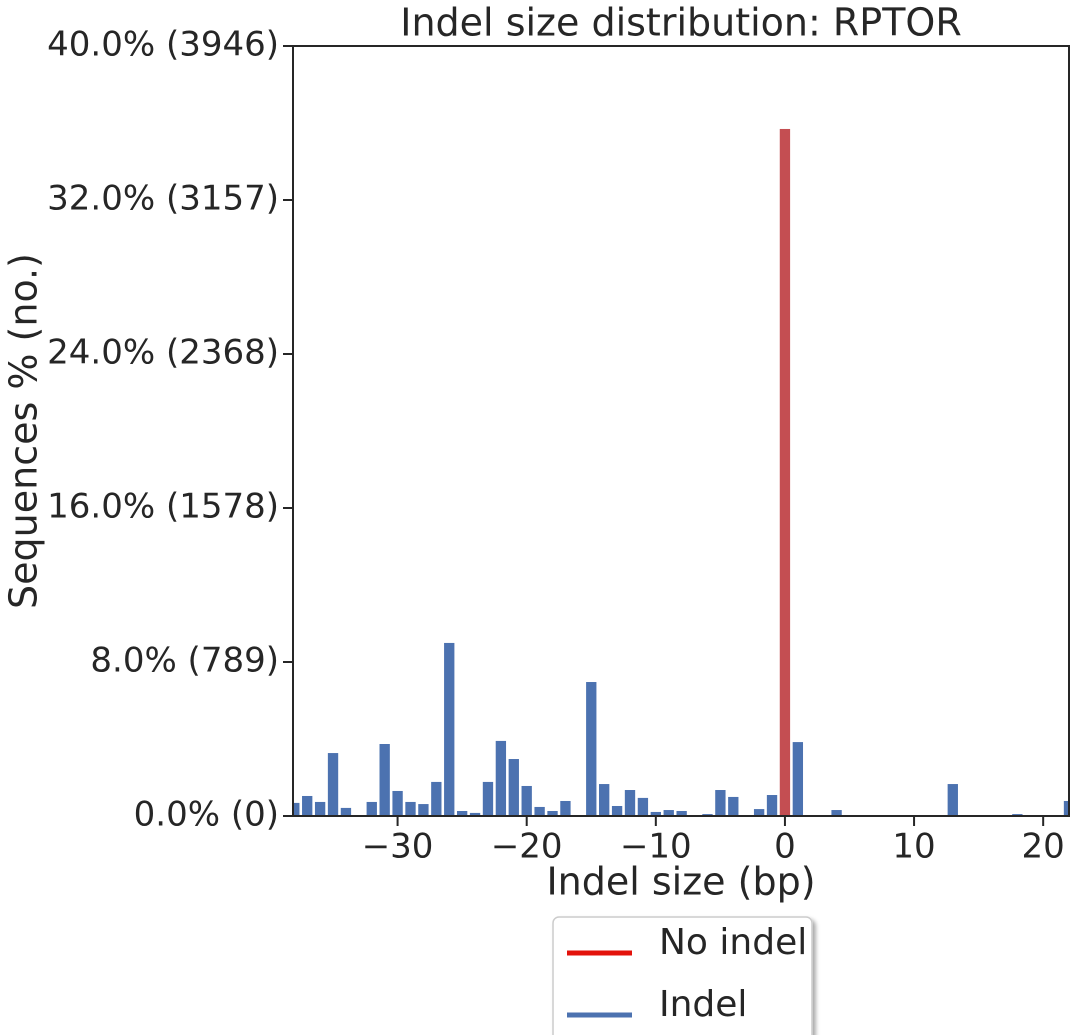  Describe the element at coordinates (527, 847) in the screenshot. I see `x-tick-label: −20` at that location.